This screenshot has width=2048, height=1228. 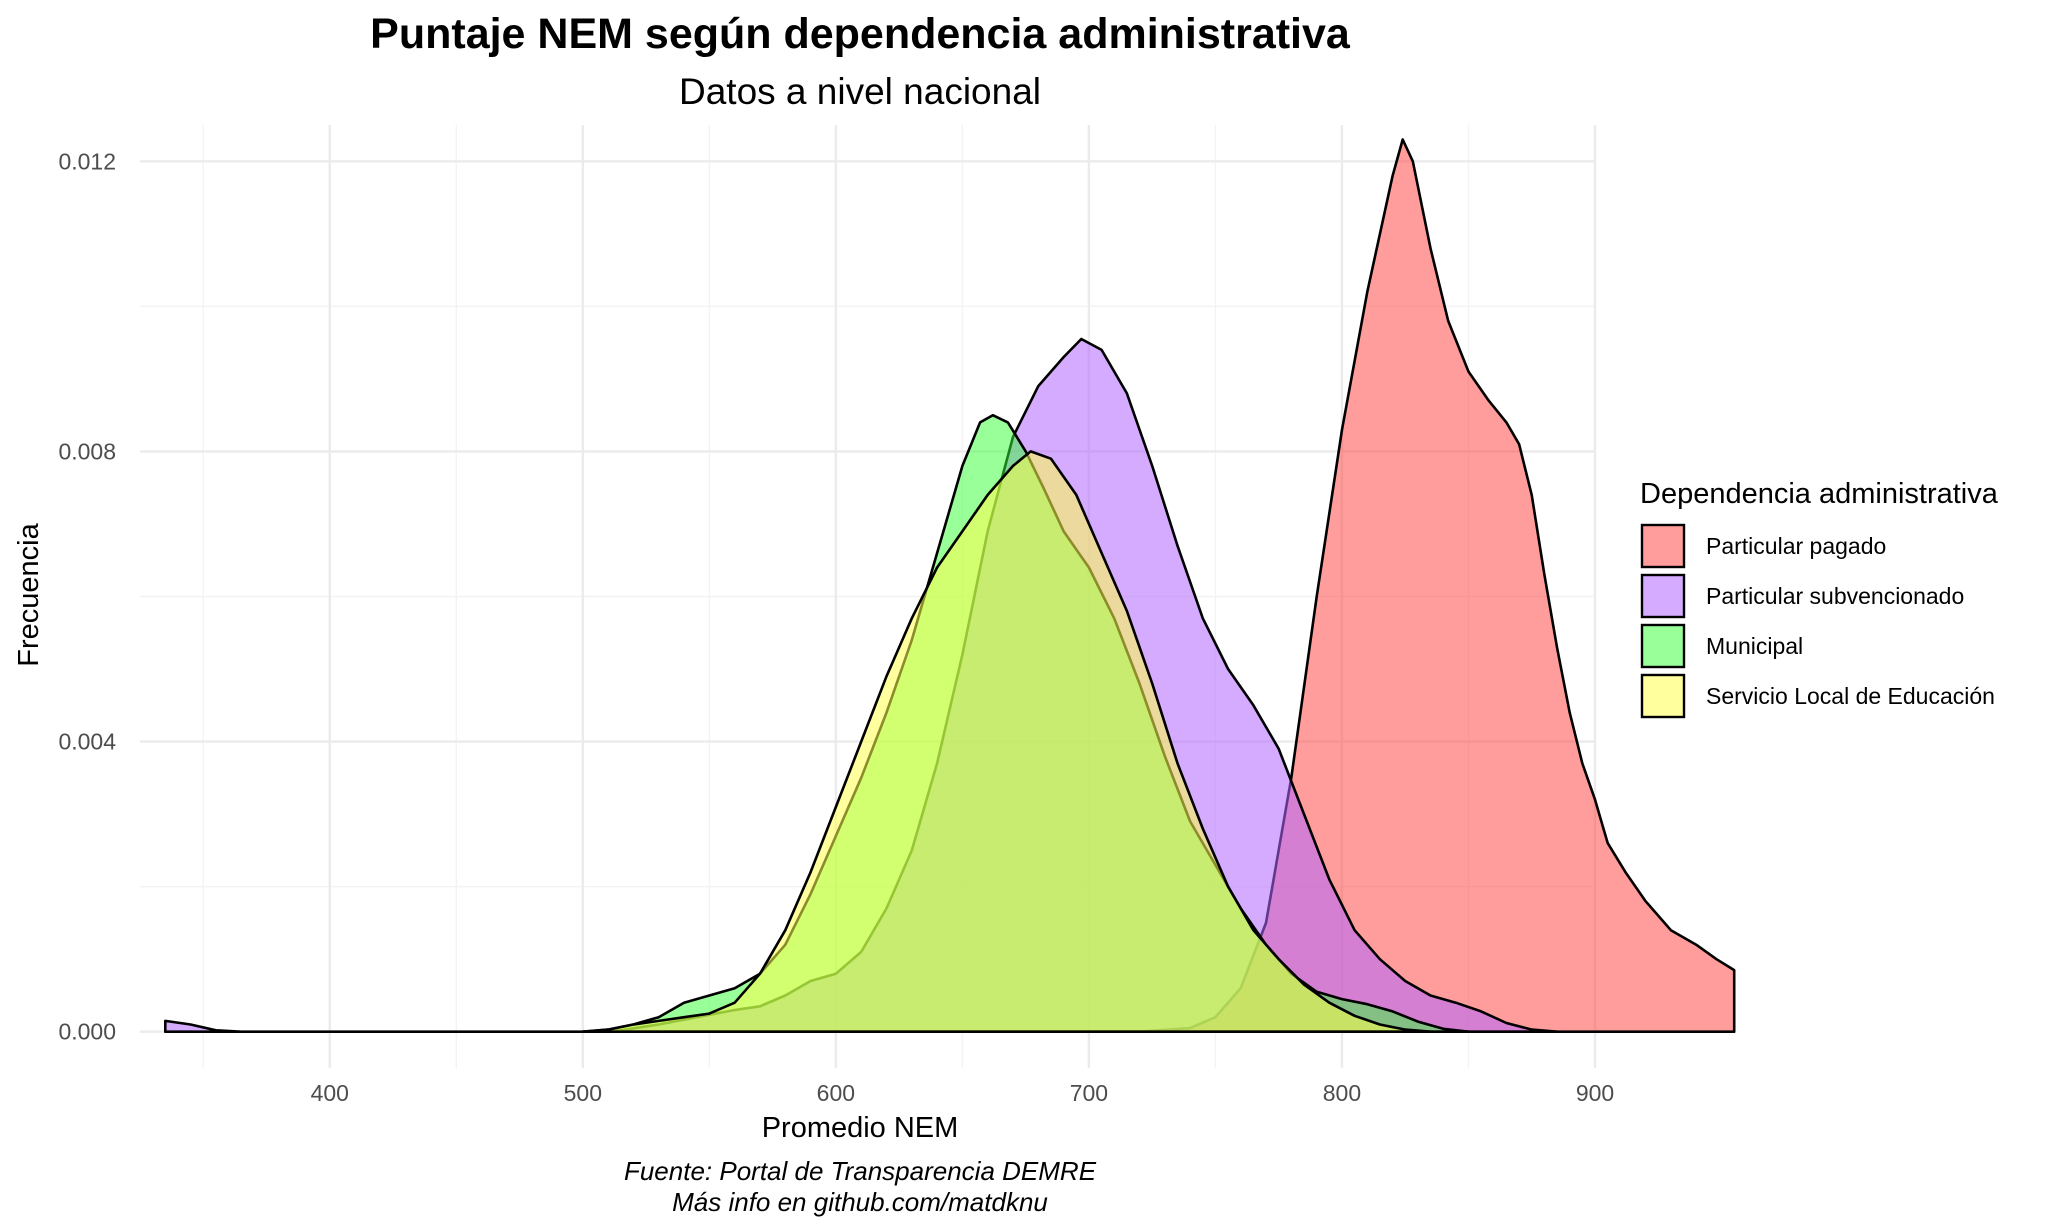 What do you see at coordinates (87, 596) in the screenshot?
I see `y-axis-ticks: 0.000 0.004 0.008 0.012` at bounding box center [87, 596].